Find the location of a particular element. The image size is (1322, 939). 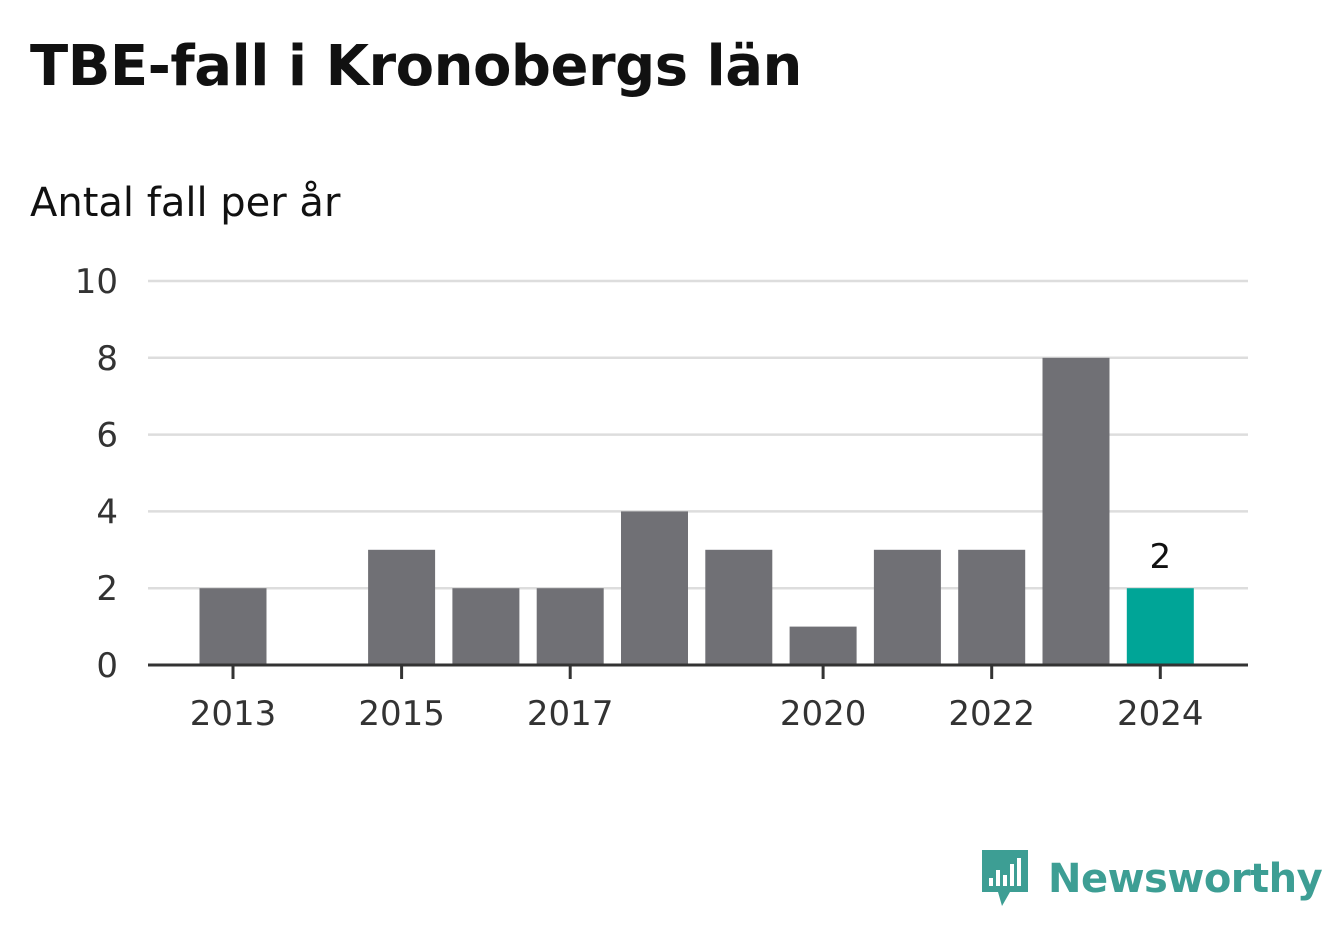

newsworthy-logo: Newsworthy is located at coordinates (1151, 879).